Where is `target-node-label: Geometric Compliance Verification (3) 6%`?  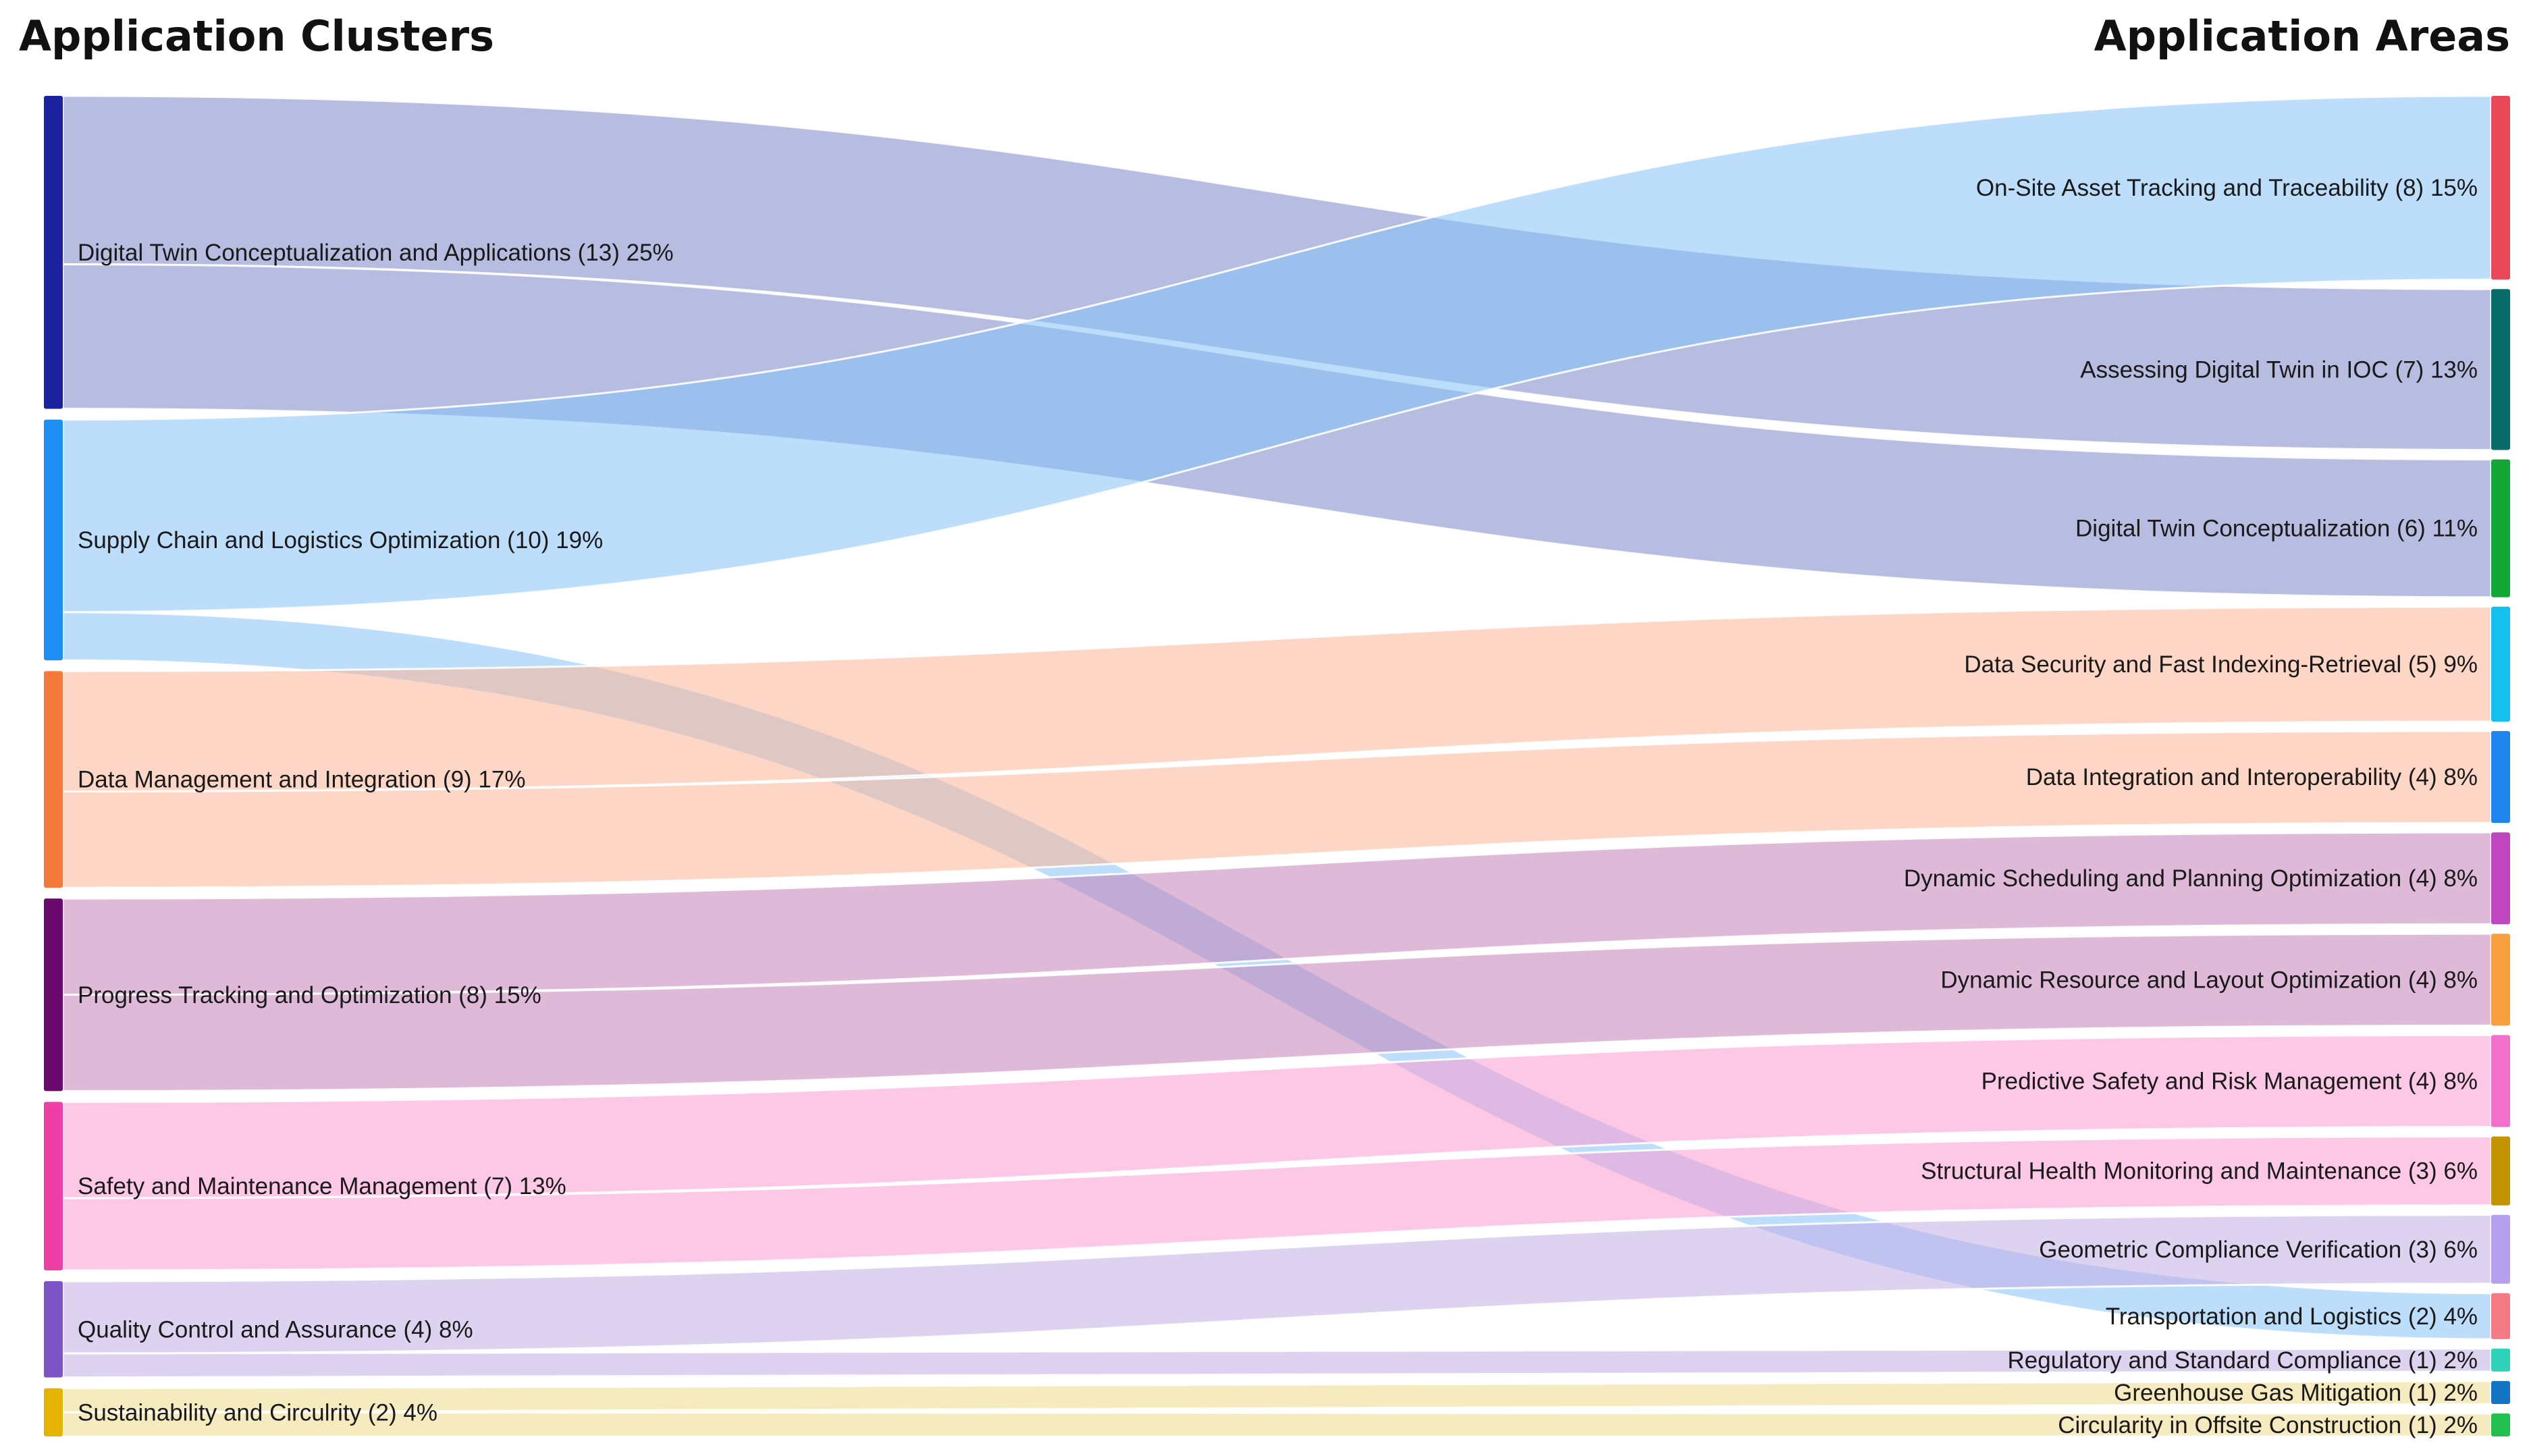
target-node-label: Geometric Compliance Verification (3) 6% is located at coordinates (2258, 1250).